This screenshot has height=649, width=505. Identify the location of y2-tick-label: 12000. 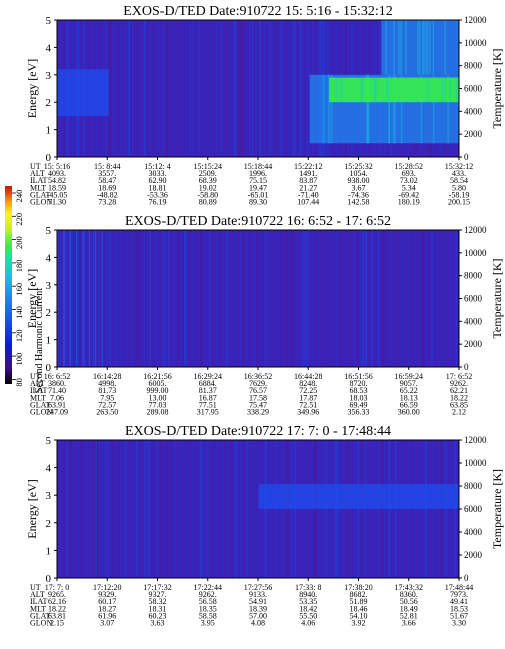
(475, 20).